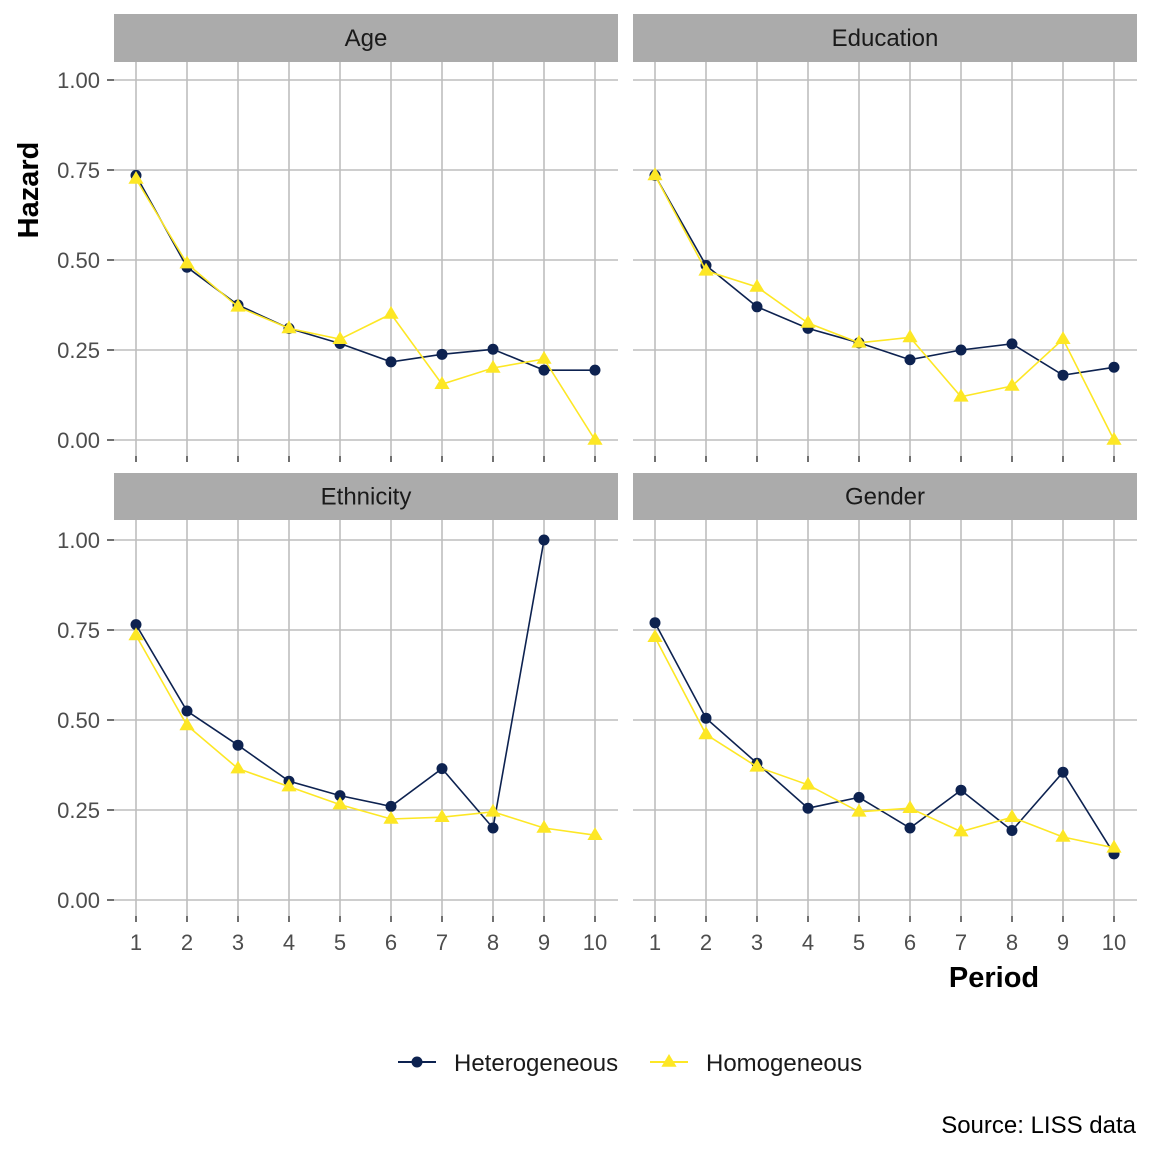  Describe the element at coordinates (340, 942) in the screenshot. I see `x-tick-label: 5` at that location.